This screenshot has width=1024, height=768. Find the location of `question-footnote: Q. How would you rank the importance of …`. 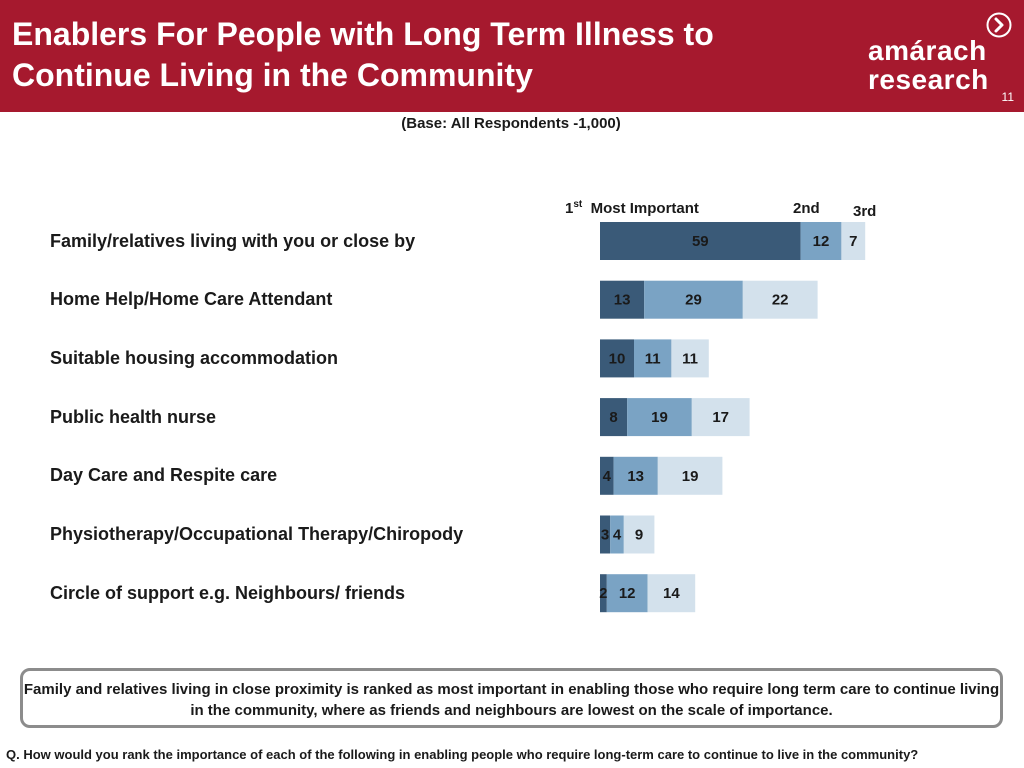

question-footnote: Q. How would you rank the importance of … is located at coordinates (462, 754).